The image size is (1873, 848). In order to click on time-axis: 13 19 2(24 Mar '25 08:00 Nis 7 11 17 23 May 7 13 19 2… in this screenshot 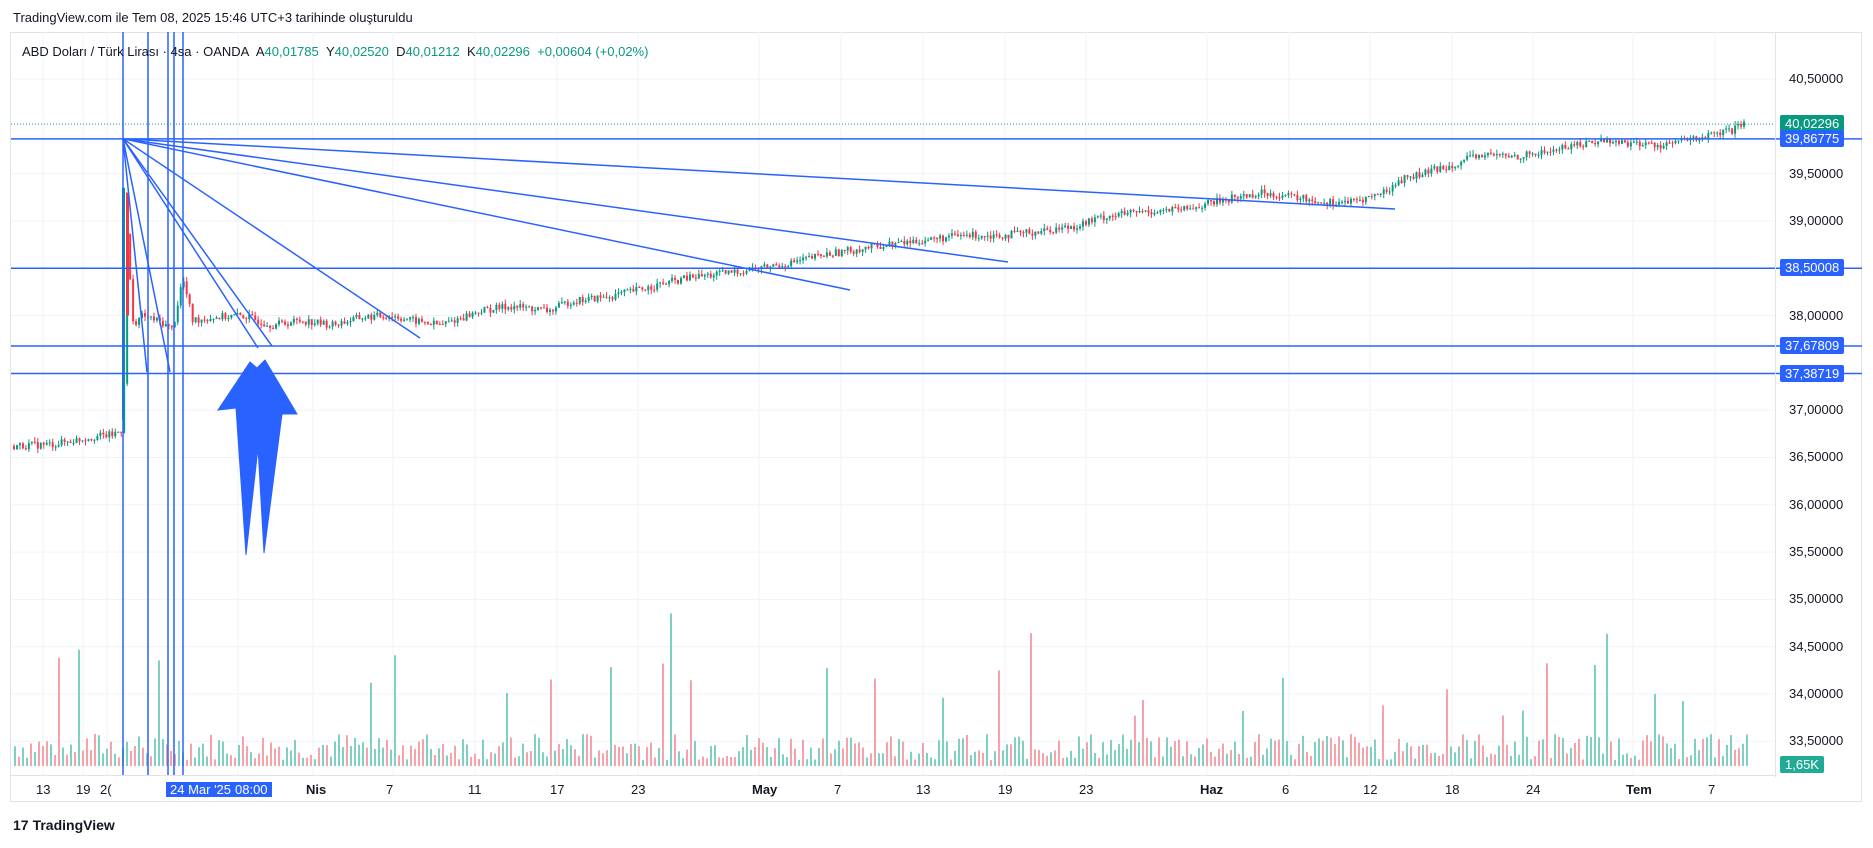, I will do `click(892, 789)`.